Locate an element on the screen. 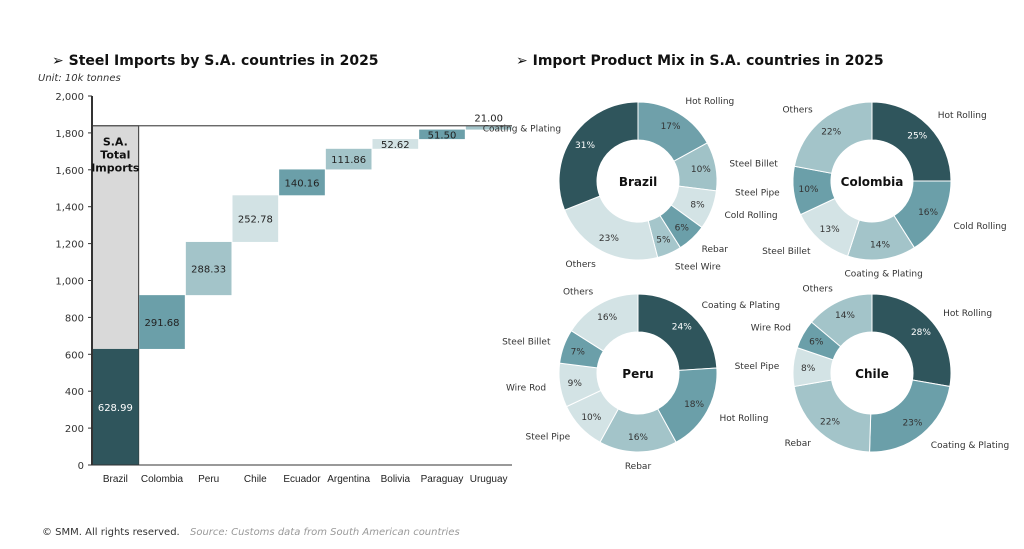  slice-percent: 31% is located at coordinates (585, 146).